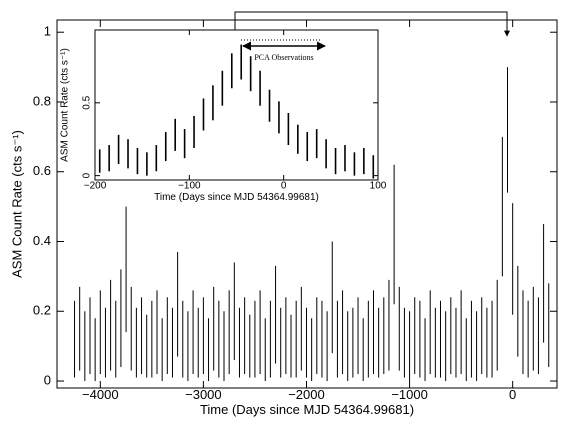  Describe the element at coordinates (203, 394) in the screenshot. I see `x-tick-label: −3000` at that location.